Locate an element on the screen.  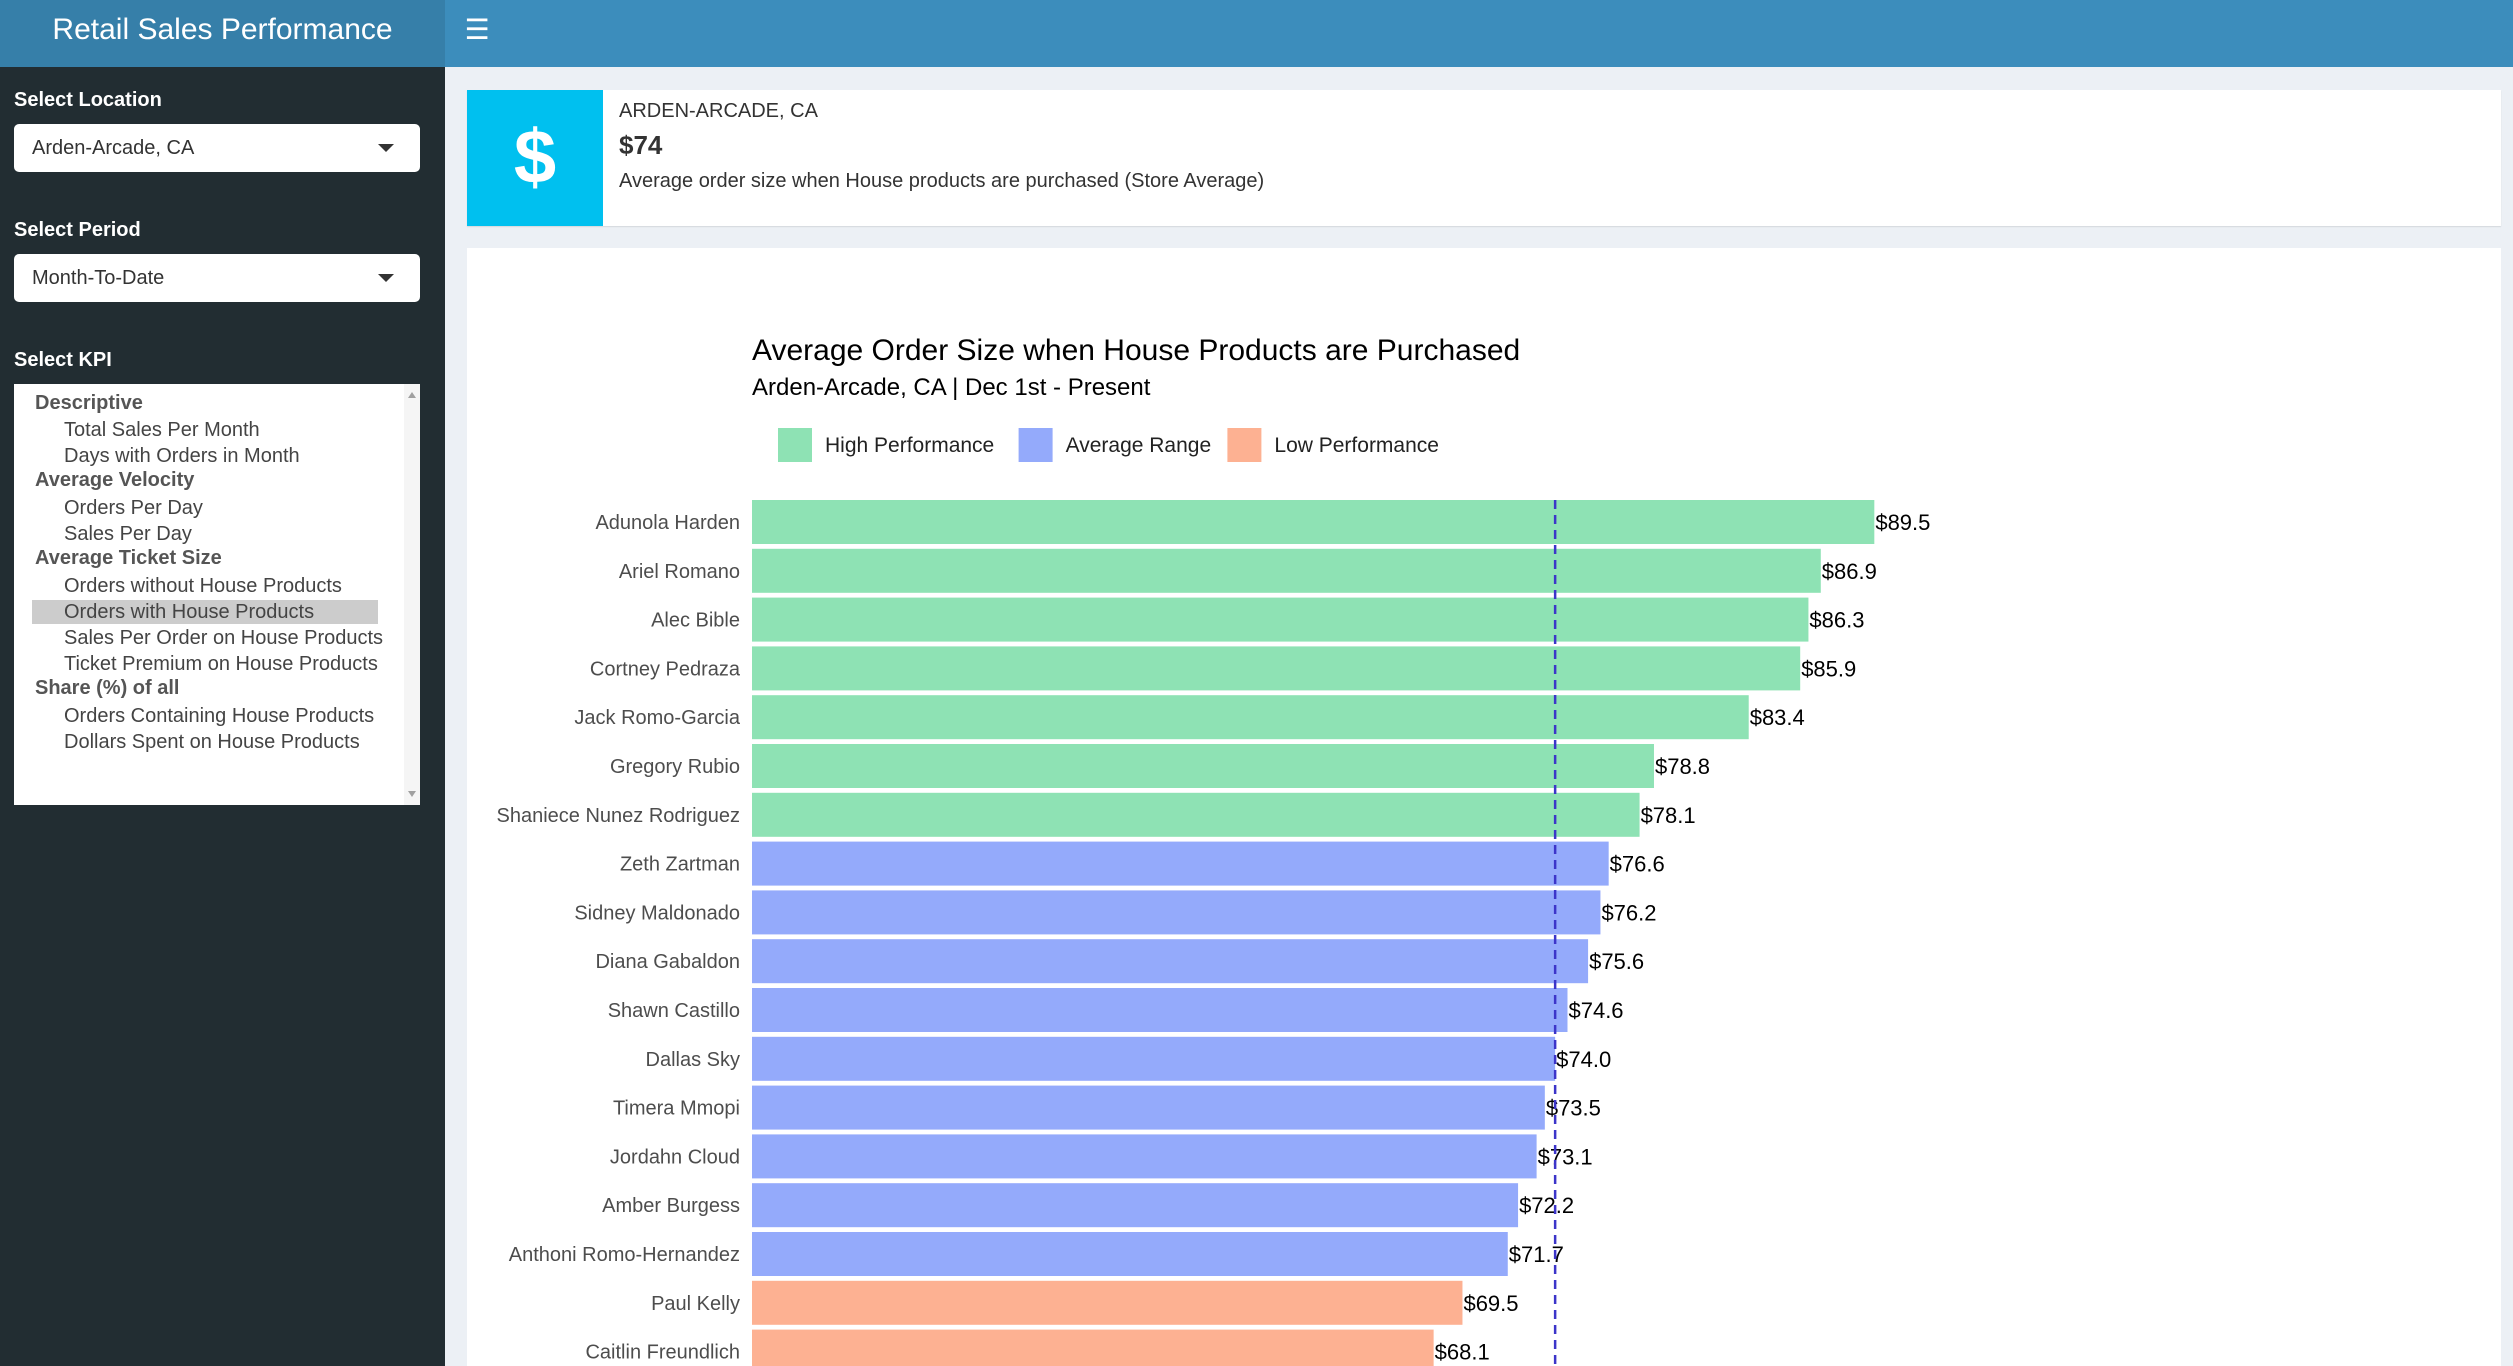
category-label: Shawn Castillo is located at coordinates (674, 1011).